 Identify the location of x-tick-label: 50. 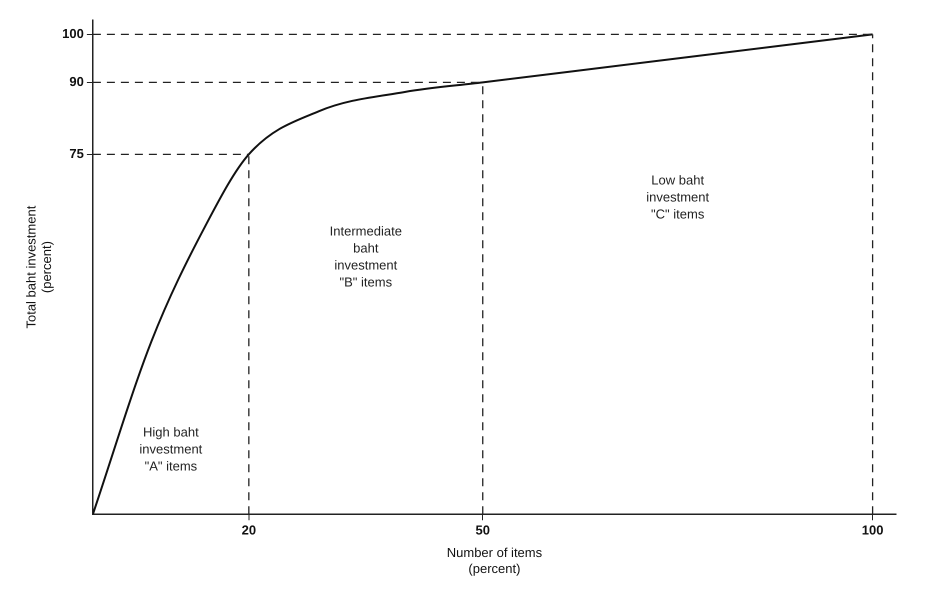
(483, 530).